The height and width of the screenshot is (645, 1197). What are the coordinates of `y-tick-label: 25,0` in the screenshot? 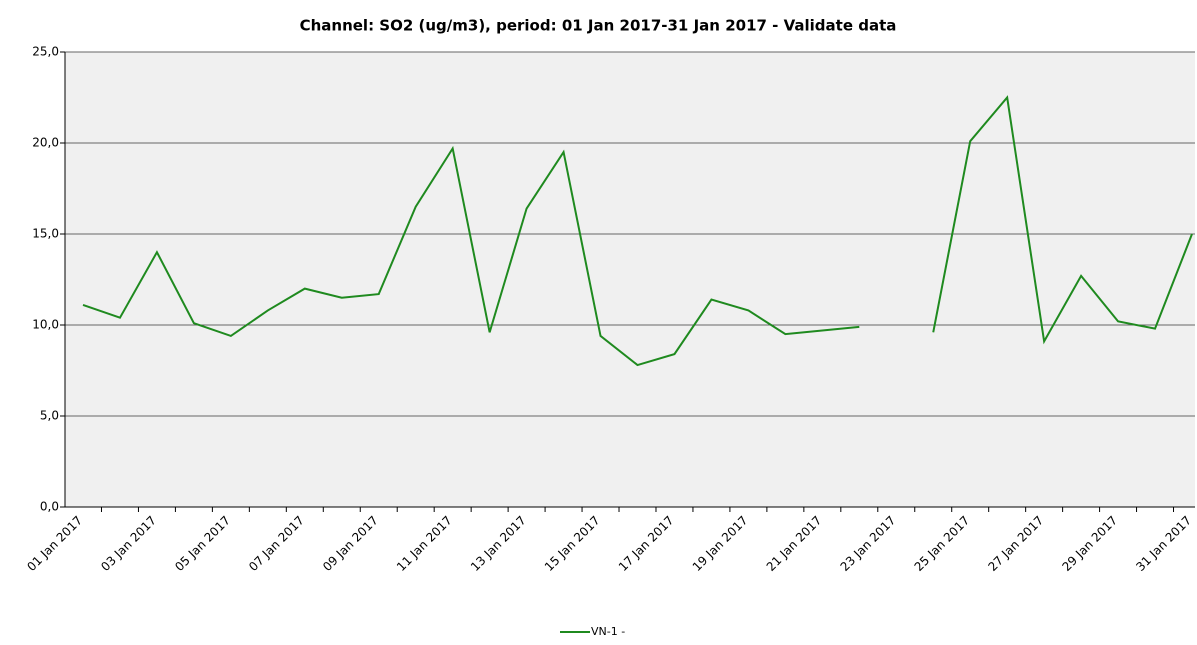 It's located at (45, 52).